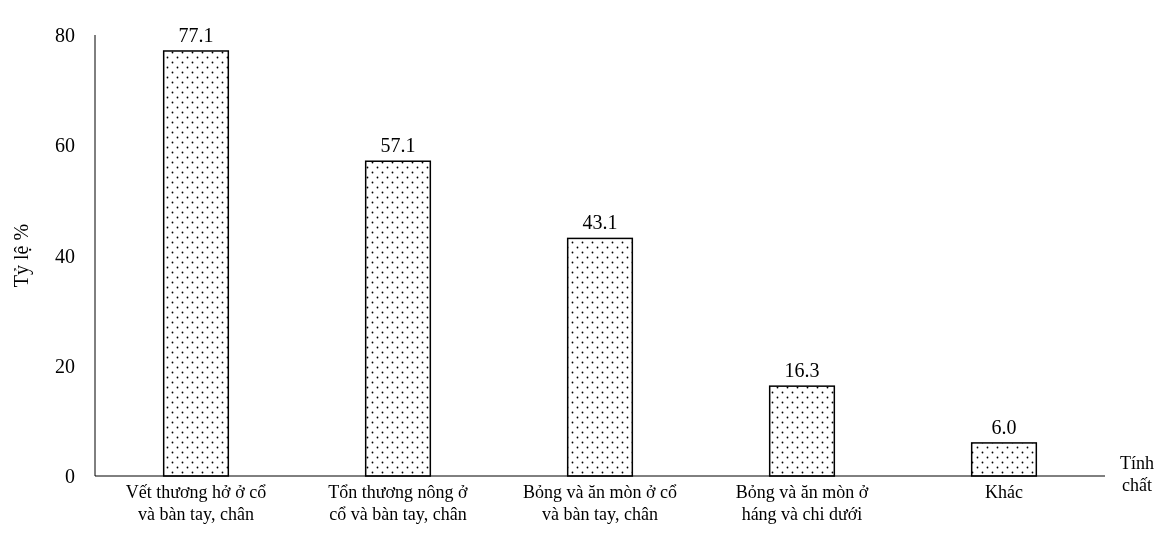  What do you see at coordinates (196, 34) in the screenshot?
I see `data-label: 77.1` at bounding box center [196, 34].